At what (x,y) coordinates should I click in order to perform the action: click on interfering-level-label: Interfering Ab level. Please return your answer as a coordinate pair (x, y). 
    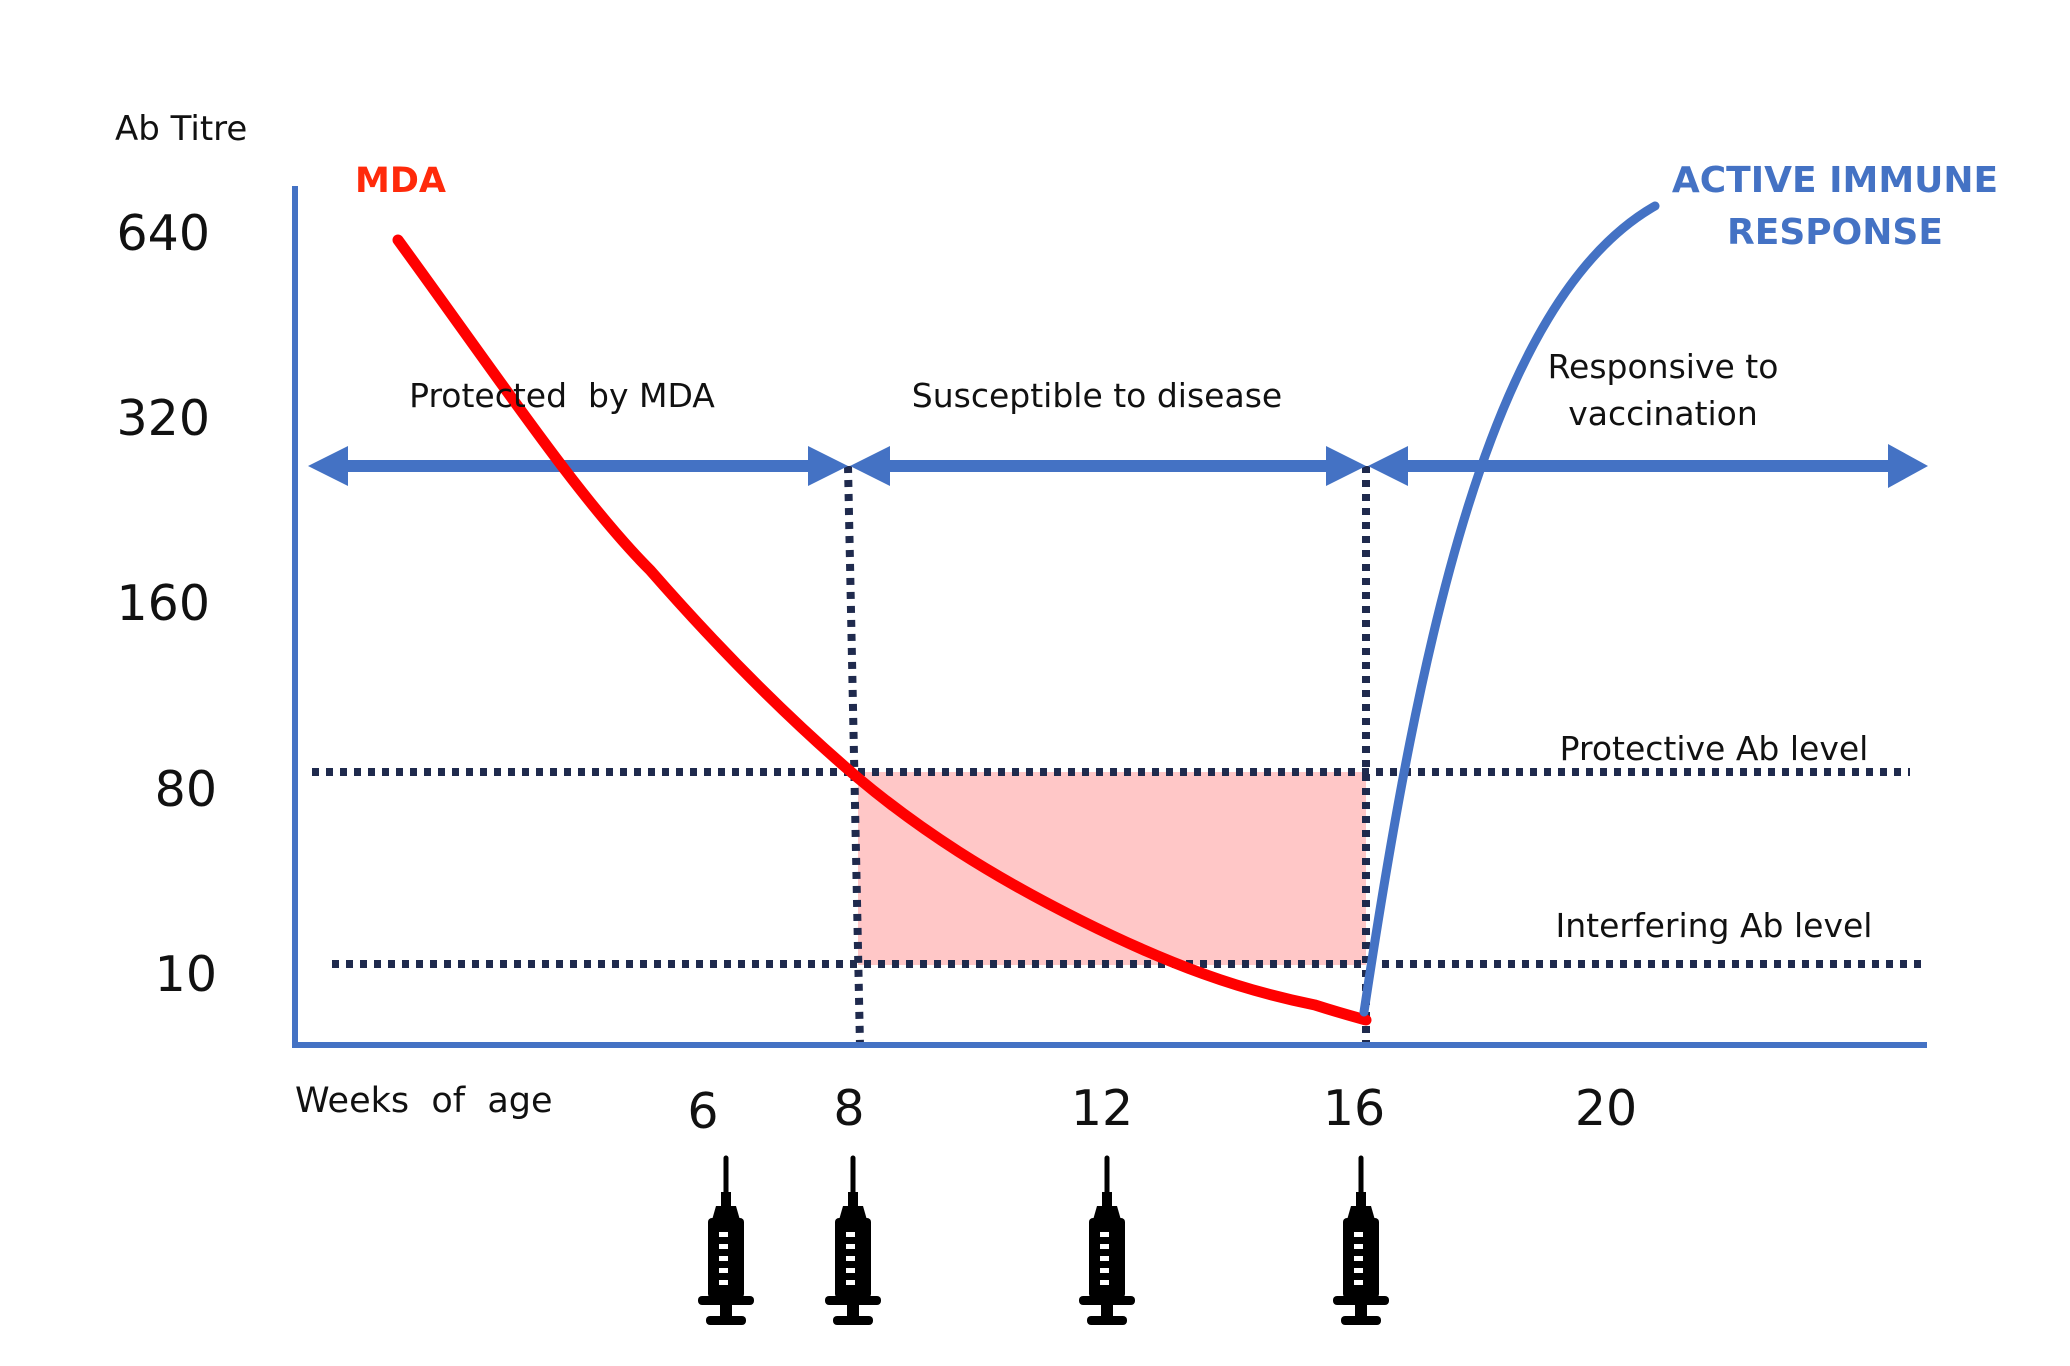
    Looking at the image, I should click on (1714, 925).